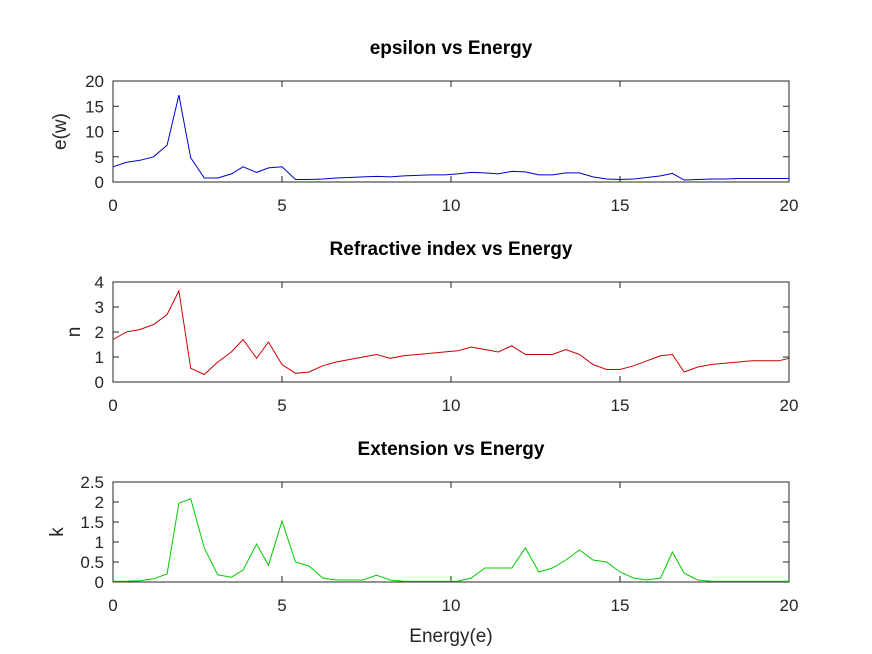 The image size is (872, 654). I want to click on y-tick-label: 4, so click(99, 282).